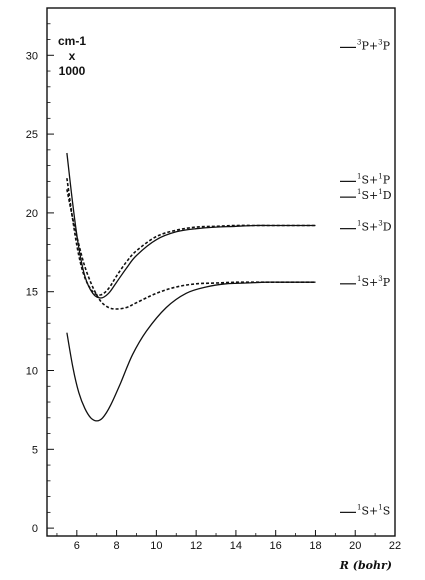  Describe the element at coordinates (156, 546) in the screenshot. I see `x-tick-label: 10` at that location.